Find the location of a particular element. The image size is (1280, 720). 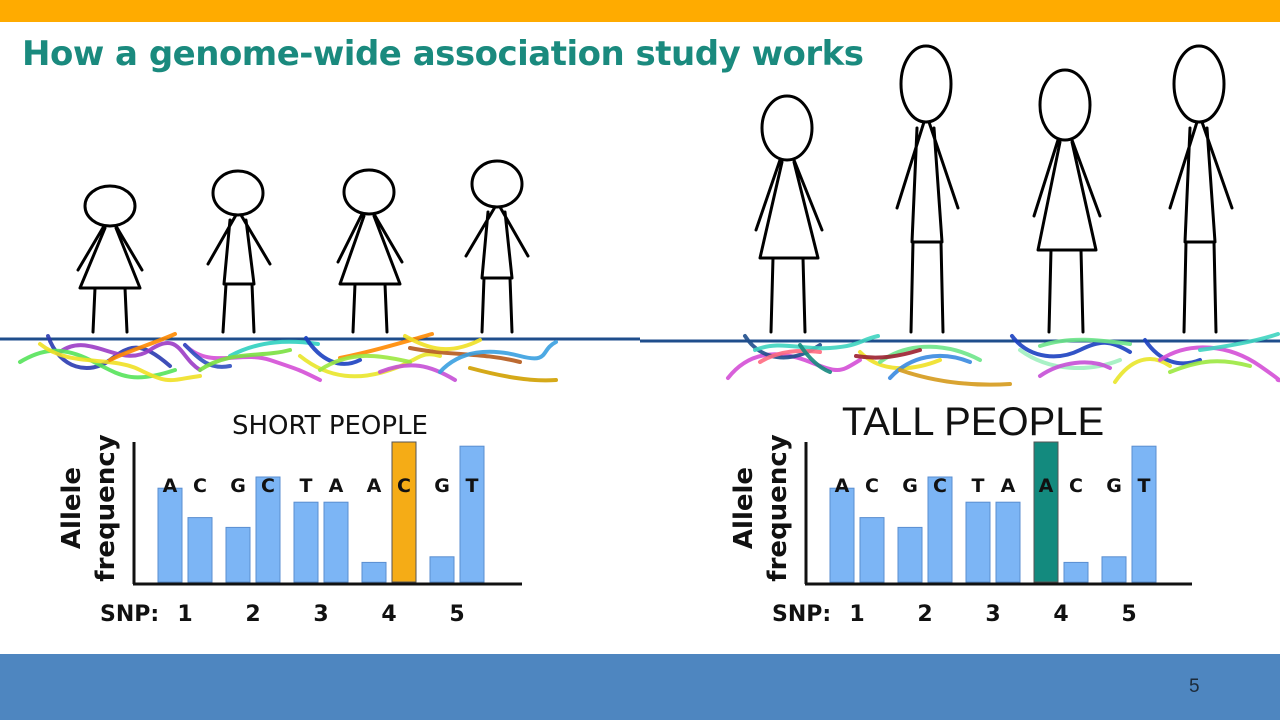

bottom-footer-bar is located at coordinates (640, 687).